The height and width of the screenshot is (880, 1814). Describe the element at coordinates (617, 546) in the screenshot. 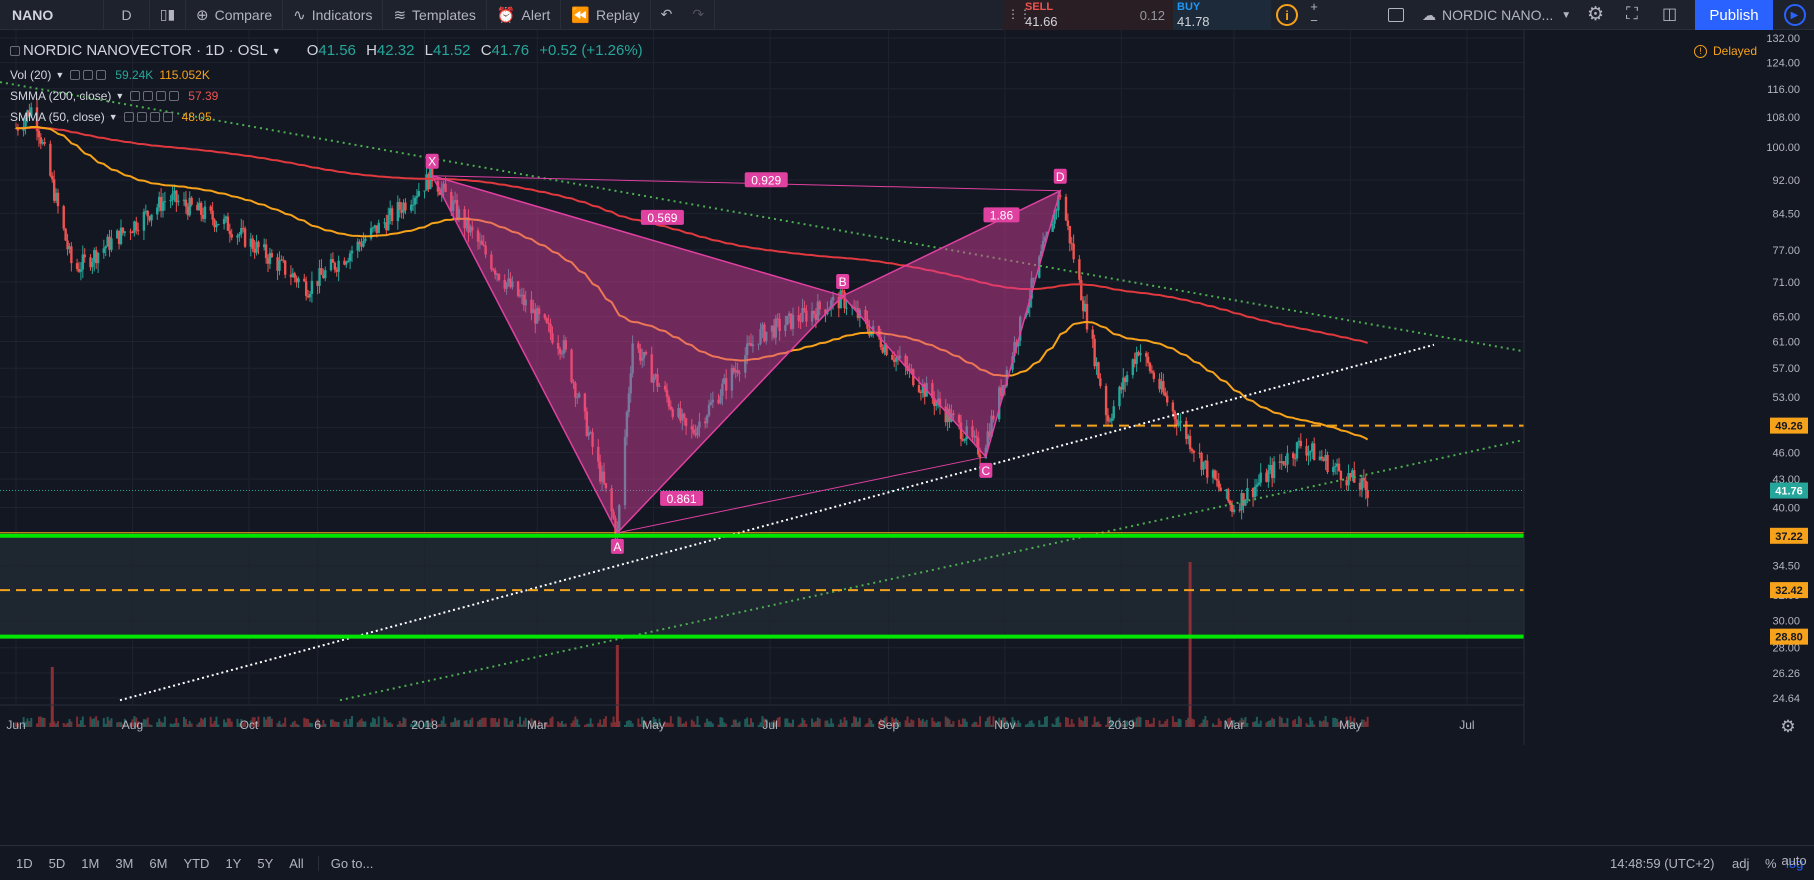

I see `pattern-point-a: A` at that location.